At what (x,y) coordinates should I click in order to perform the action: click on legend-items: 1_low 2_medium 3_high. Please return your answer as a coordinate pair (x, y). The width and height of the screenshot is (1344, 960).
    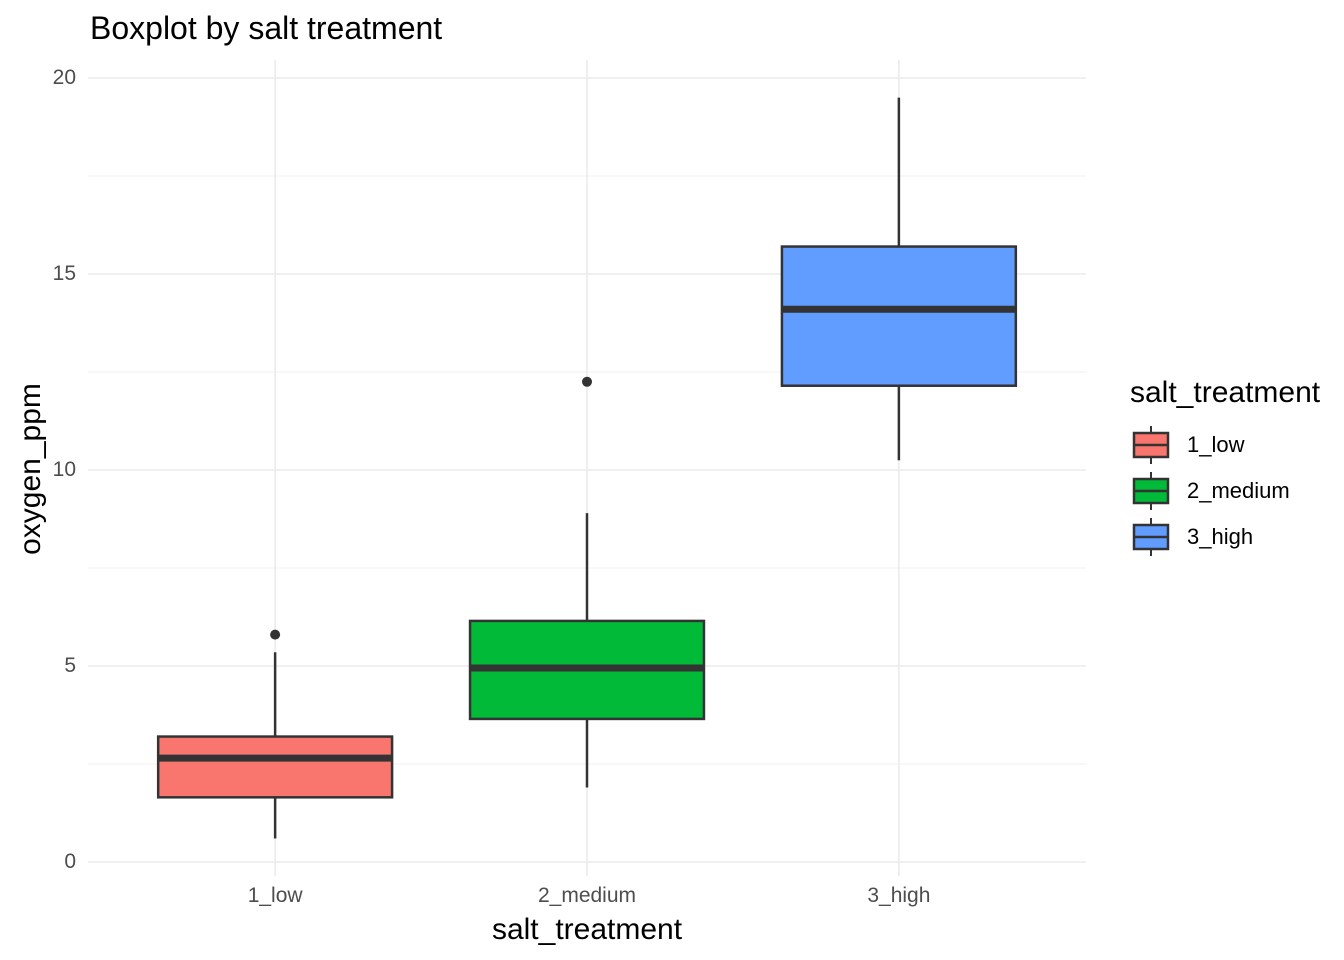
    Looking at the image, I should click on (1225, 491).